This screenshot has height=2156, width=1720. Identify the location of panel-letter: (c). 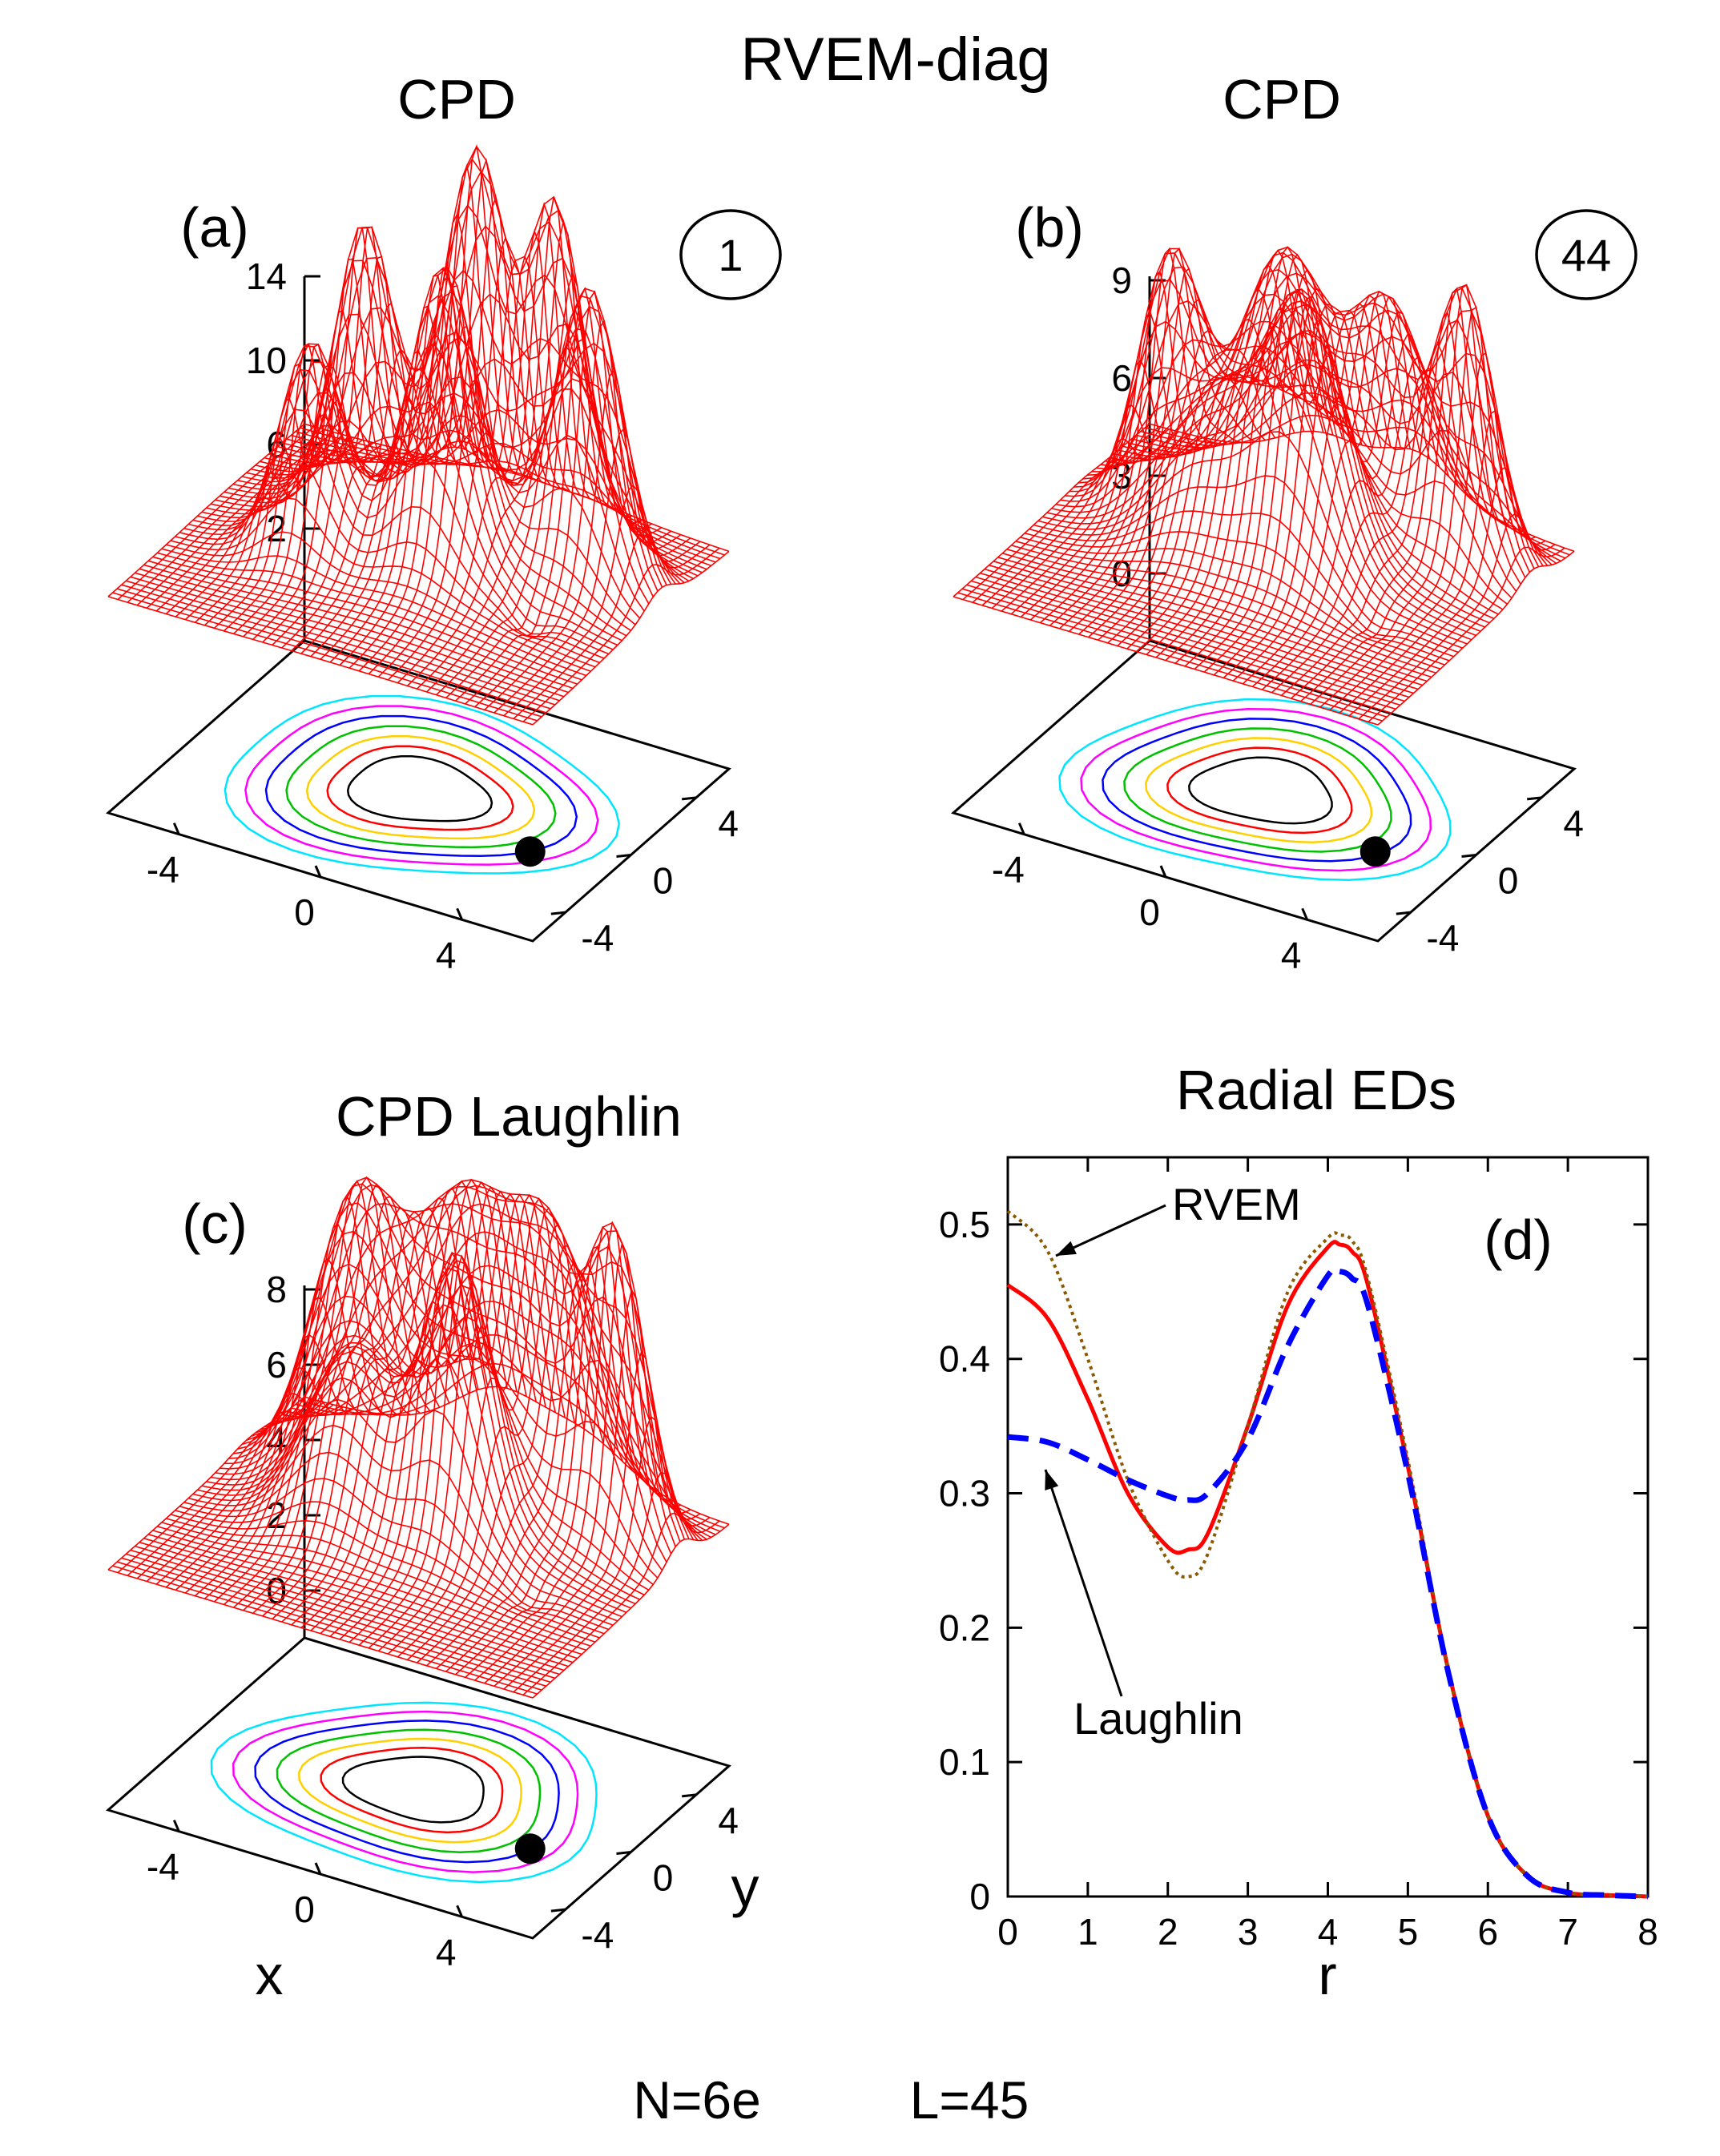
(215, 1224).